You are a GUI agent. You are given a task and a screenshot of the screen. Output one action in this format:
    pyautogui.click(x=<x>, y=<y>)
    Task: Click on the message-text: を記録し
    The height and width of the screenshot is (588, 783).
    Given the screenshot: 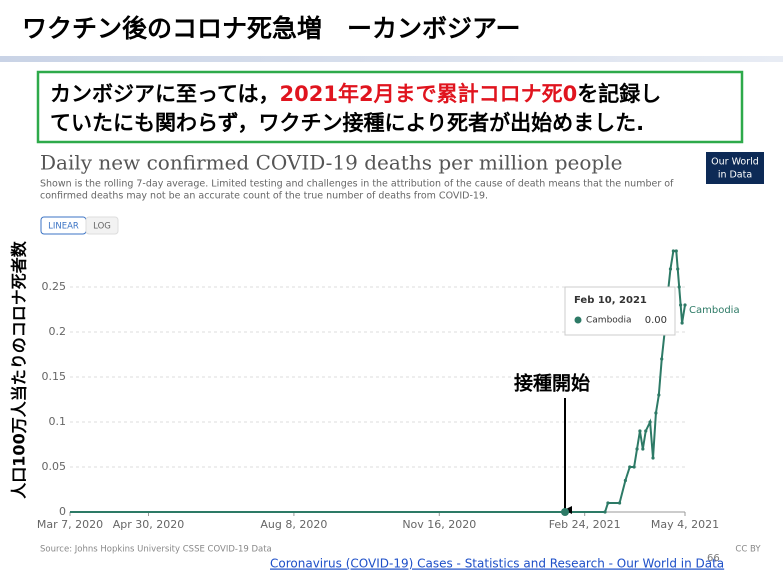 What is the action you would take?
    pyautogui.click(x=619, y=94)
    